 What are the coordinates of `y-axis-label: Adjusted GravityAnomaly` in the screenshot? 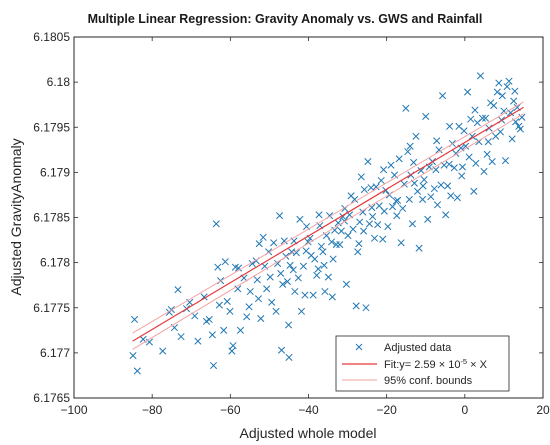 It's located at (16, 216).